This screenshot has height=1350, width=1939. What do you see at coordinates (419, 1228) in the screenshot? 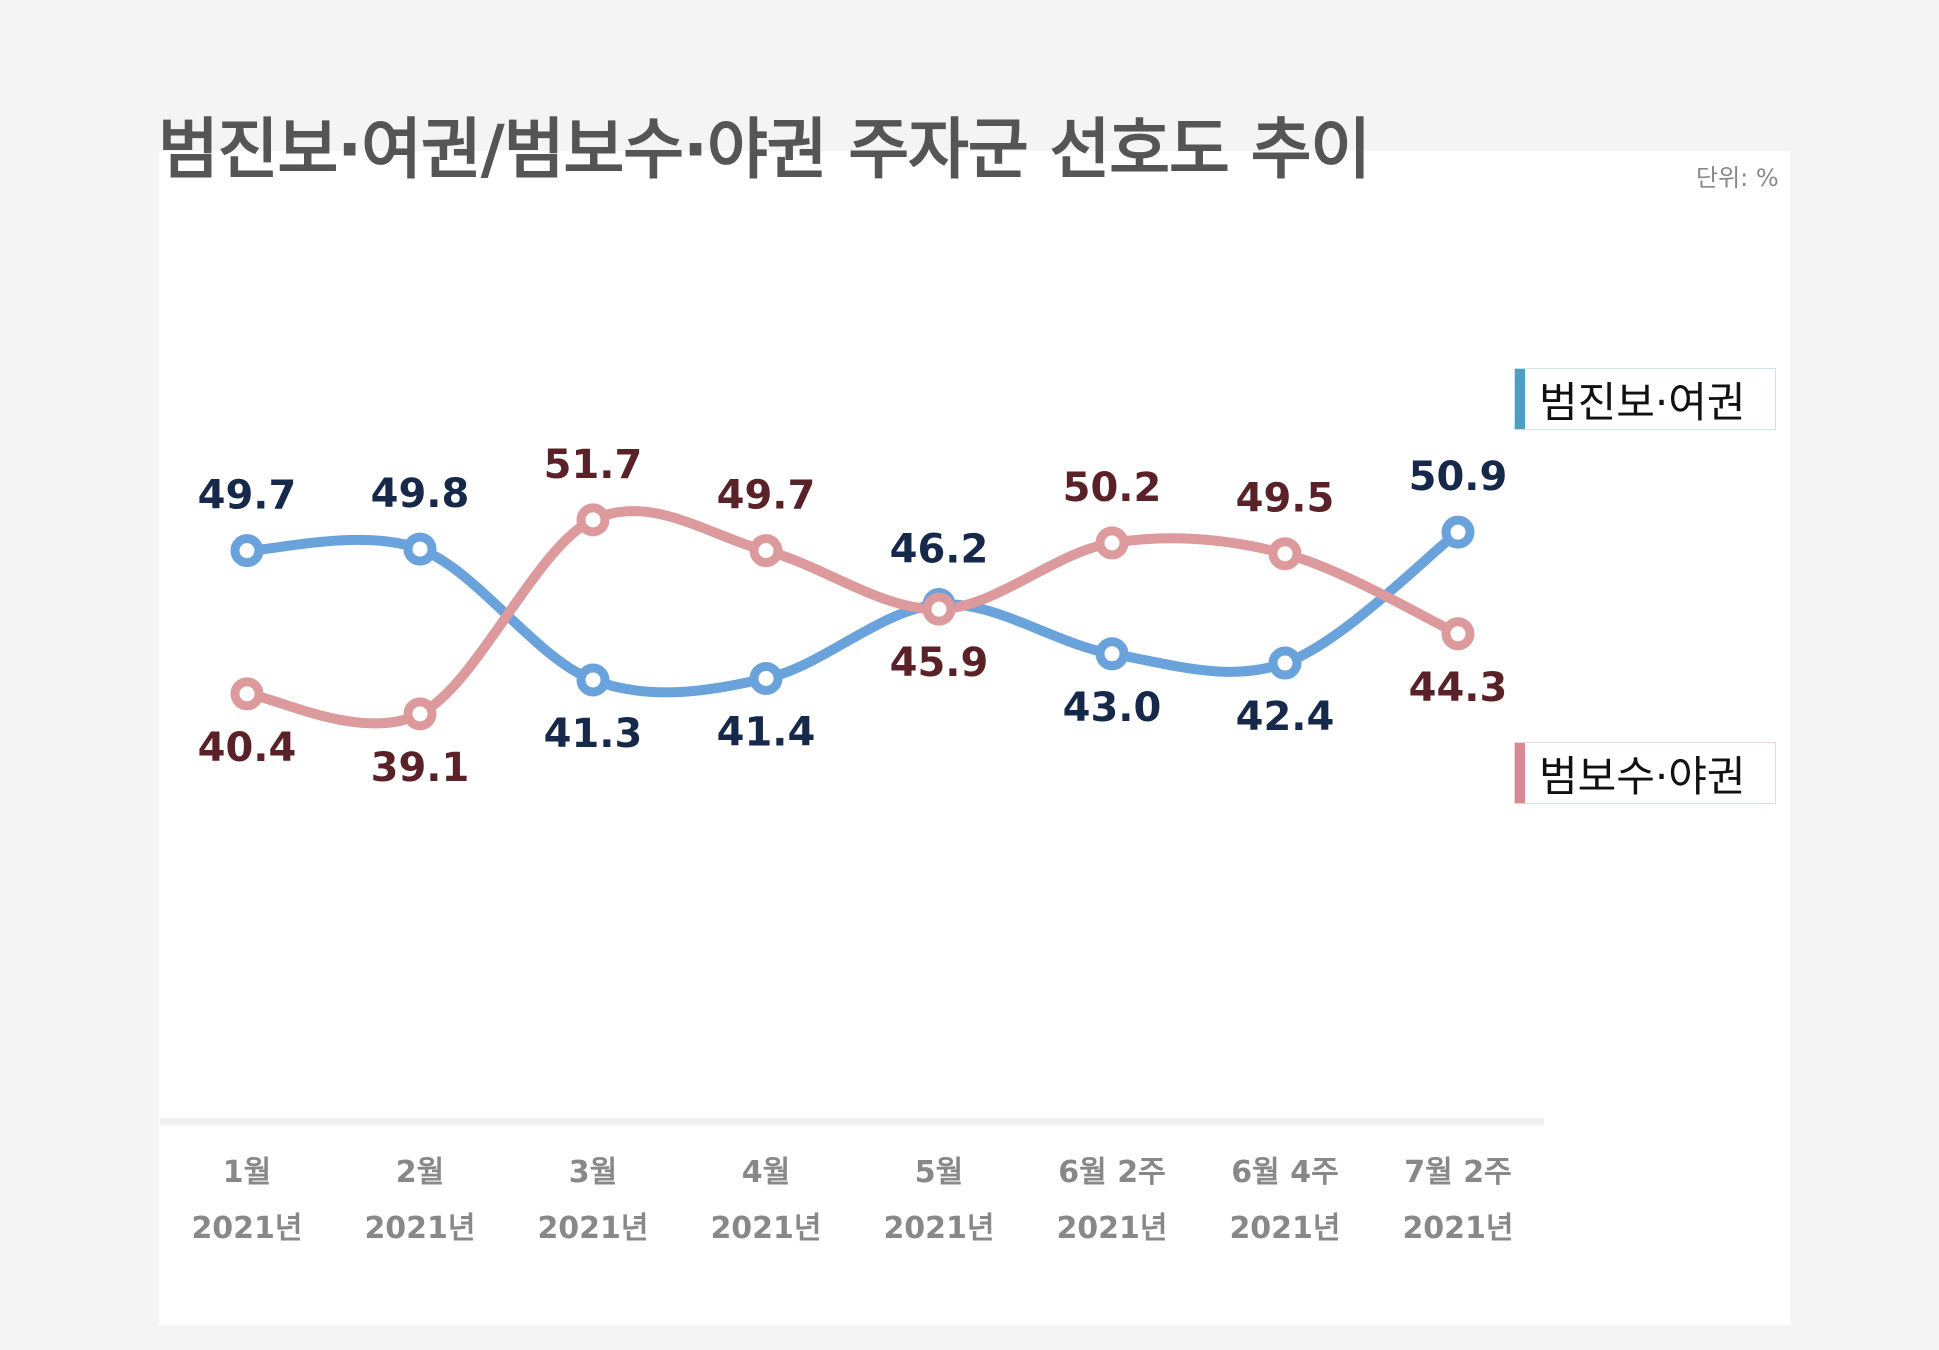
I see `x-tick-year-1: 2021년` at bounding box center [419, 1228].